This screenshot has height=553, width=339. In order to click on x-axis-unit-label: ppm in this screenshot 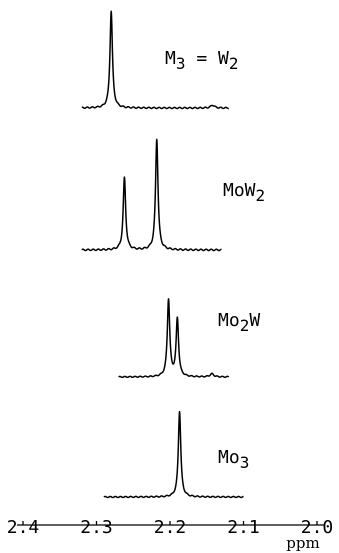, I will do `click(302, 543)`.